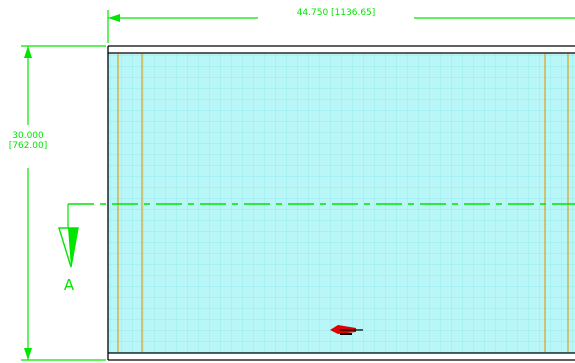  I want to click on height-dimension: 30.000 [762.00], so click(57, 203).